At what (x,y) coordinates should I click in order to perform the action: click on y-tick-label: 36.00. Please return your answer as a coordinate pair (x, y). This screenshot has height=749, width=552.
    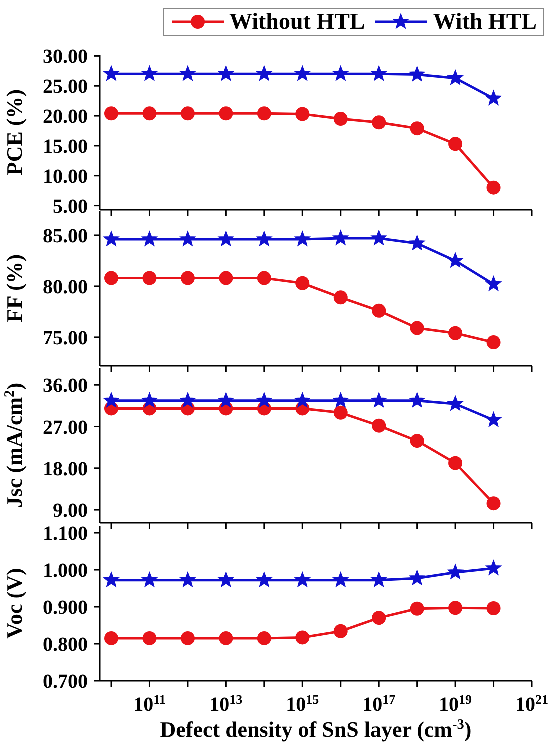
    Looking at the image, I should click on (65, 386).